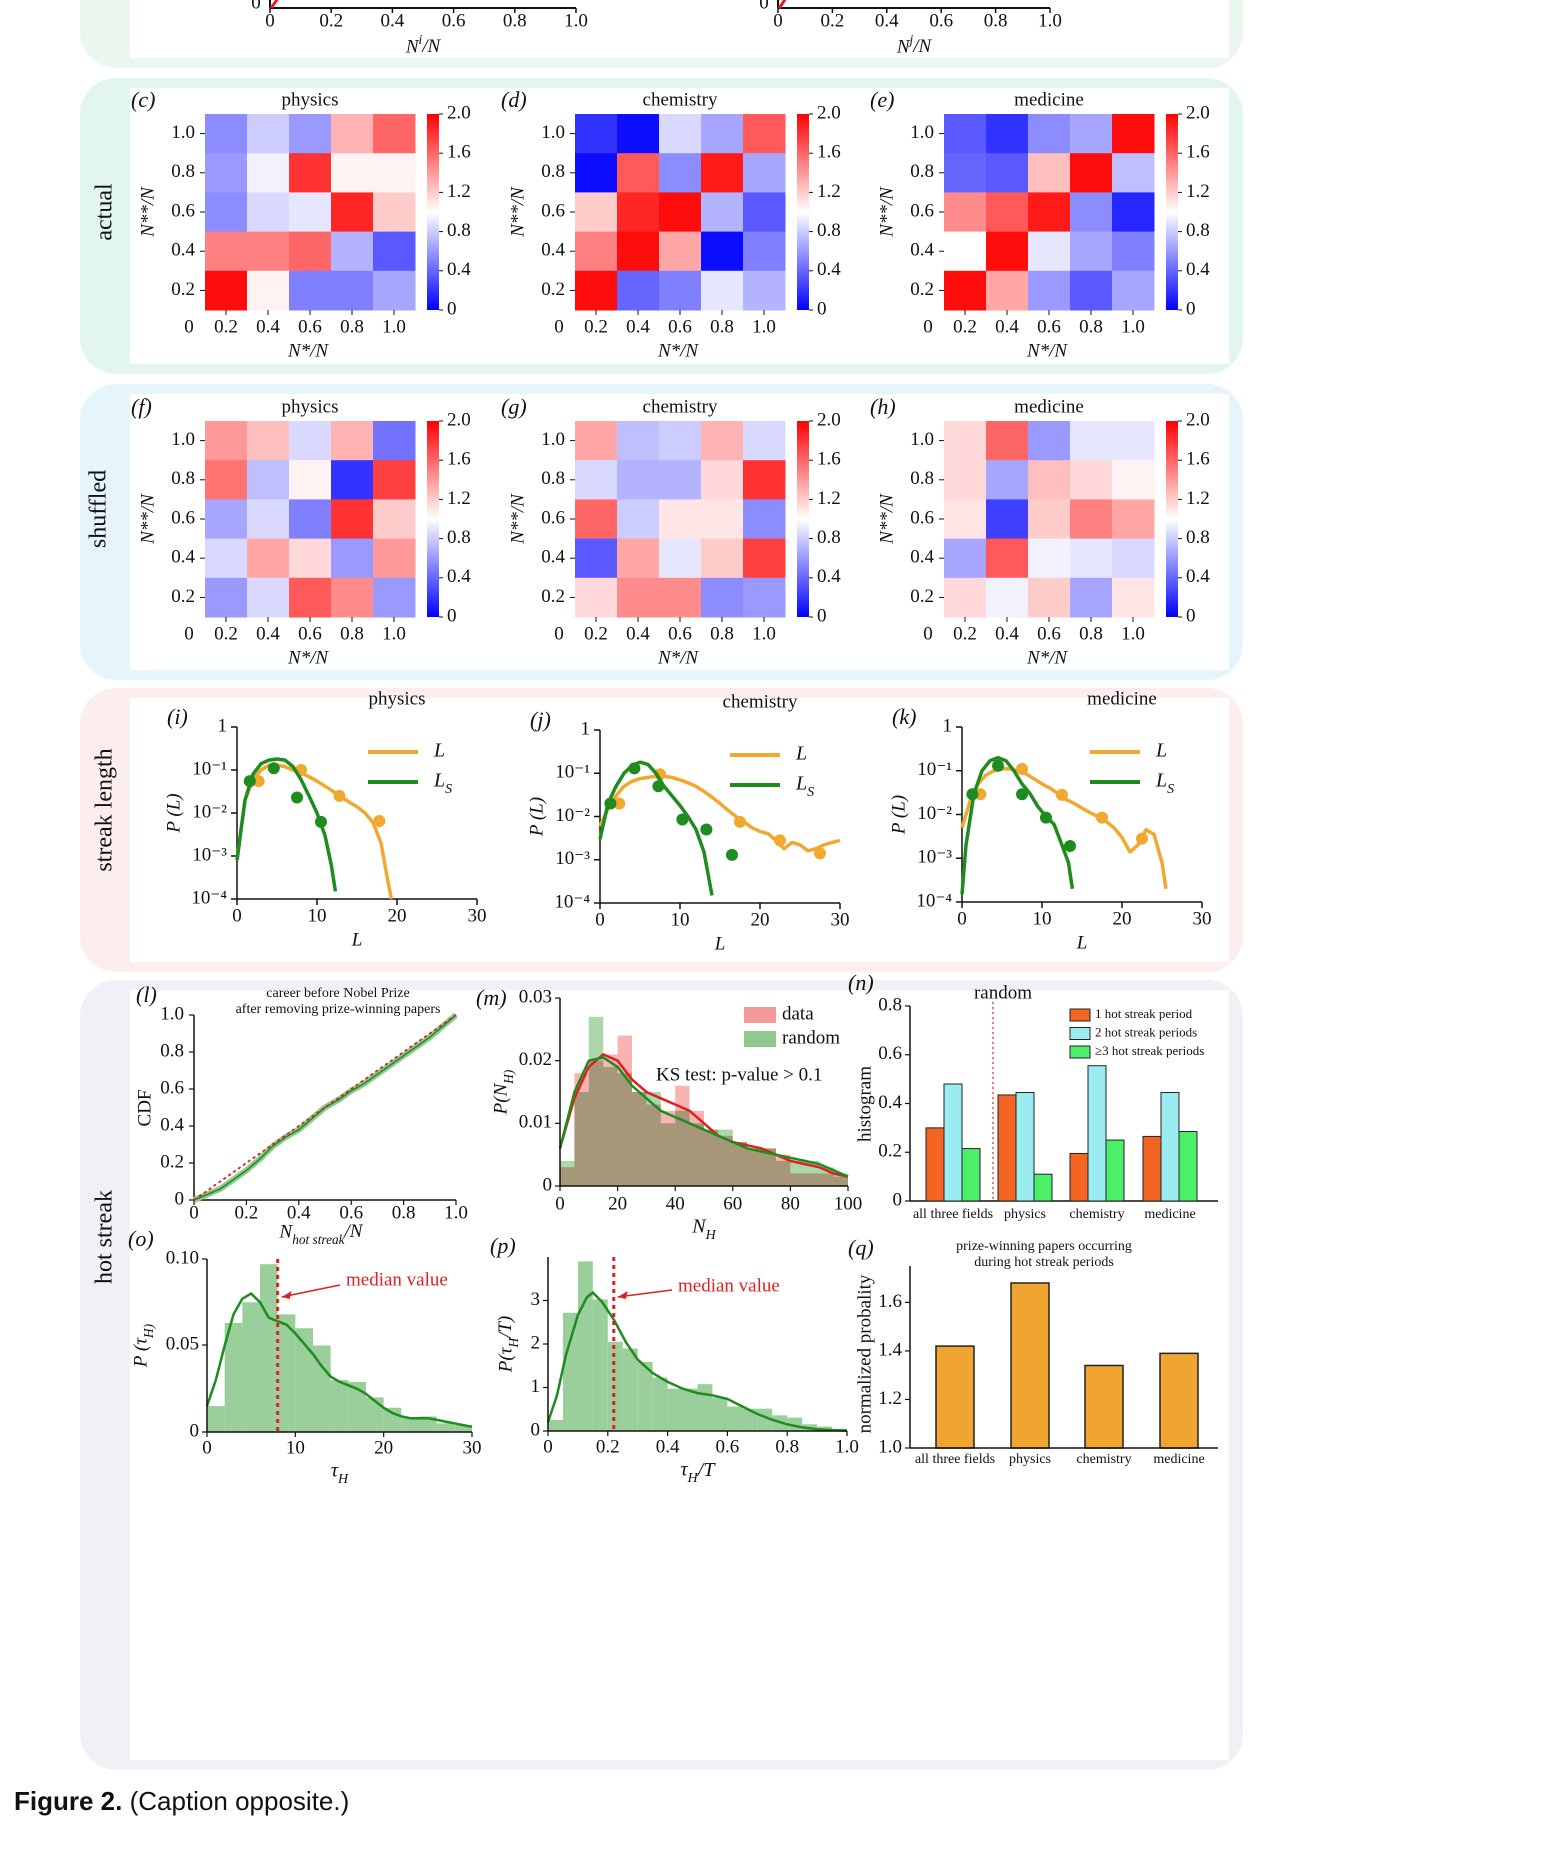  What do you see at coordinates (337, 1347) in the screenshot?
I see `histogram-o` at bounding box center [337, 1347].